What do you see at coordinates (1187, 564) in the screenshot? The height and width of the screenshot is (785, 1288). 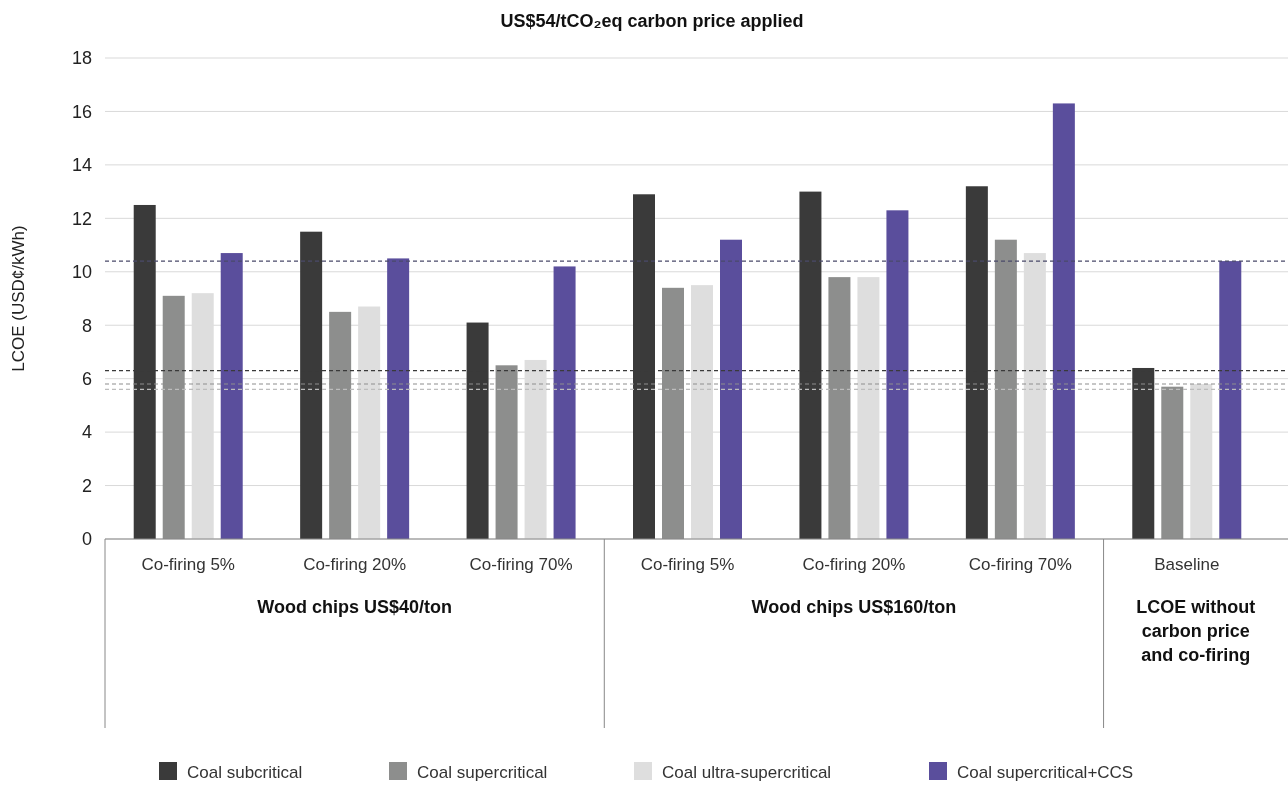 I see `x-tick-label: Baseline` at bounding box center [1187, 564].